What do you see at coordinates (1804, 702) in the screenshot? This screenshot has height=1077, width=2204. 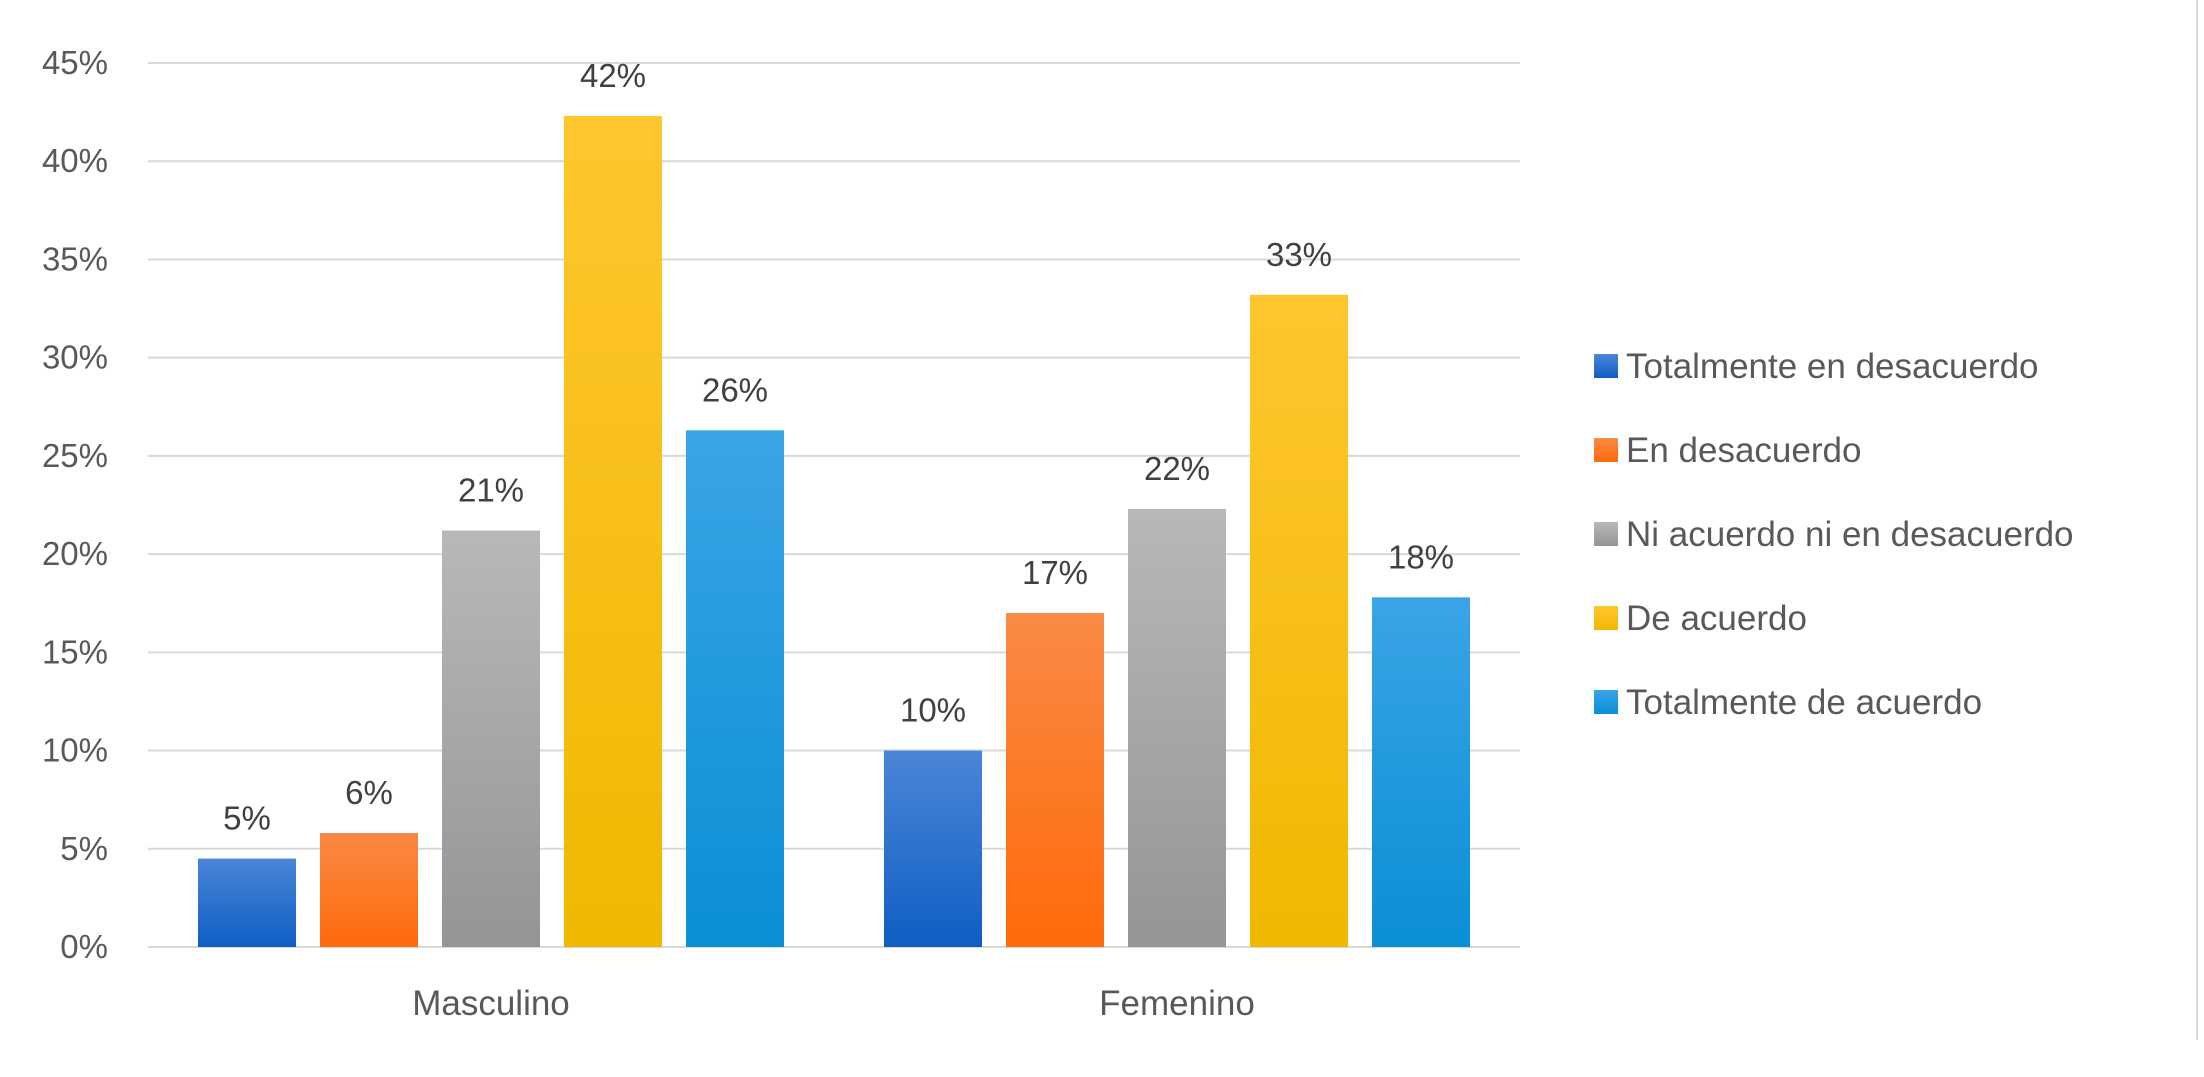 I see `legend-label: Totalmente de acuerdo` at bounding box center [1804, 702].